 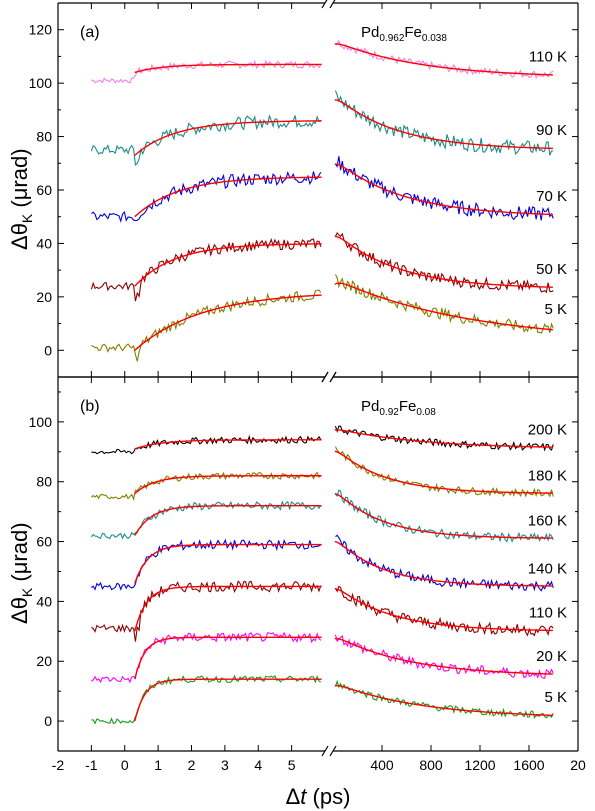 What do you see at coordinates (329, 563) in the screenshot?
I see `series: 140 K` at bounding box center [329, 563].